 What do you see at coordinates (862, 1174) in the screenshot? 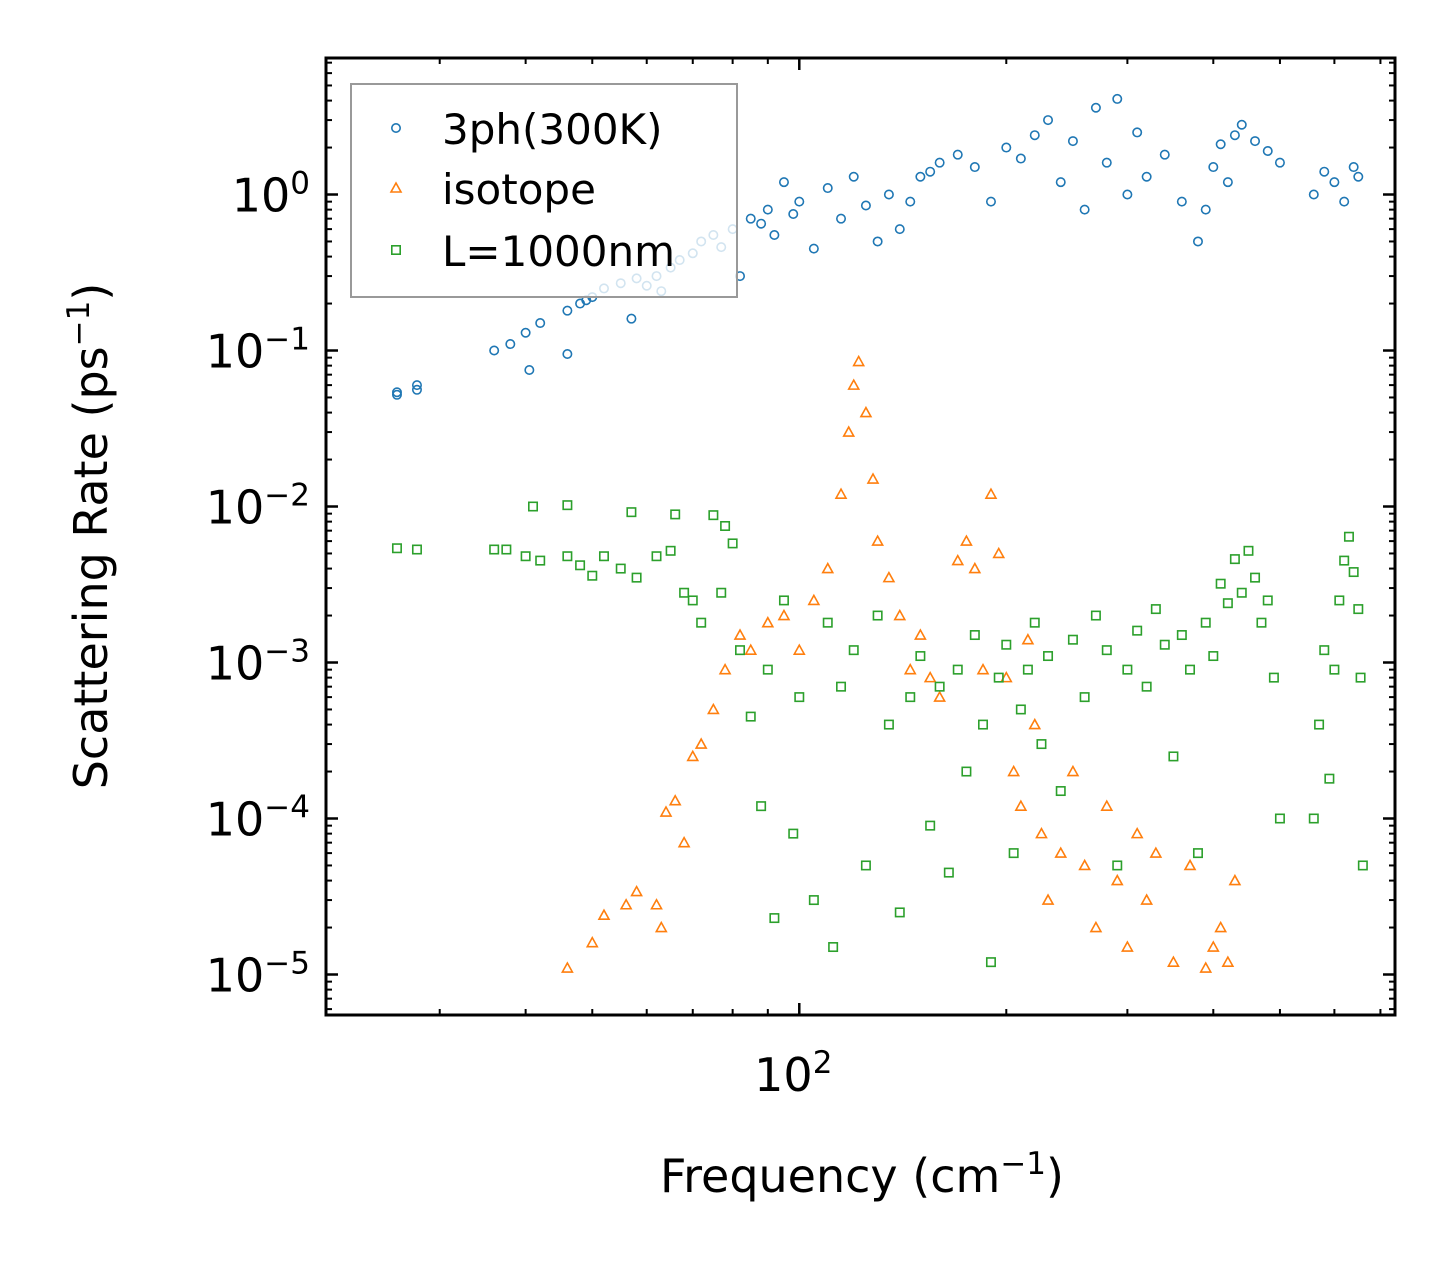
I see `x-axis-title: Frequency (cm−1)` at bounding box center [862, 1174].